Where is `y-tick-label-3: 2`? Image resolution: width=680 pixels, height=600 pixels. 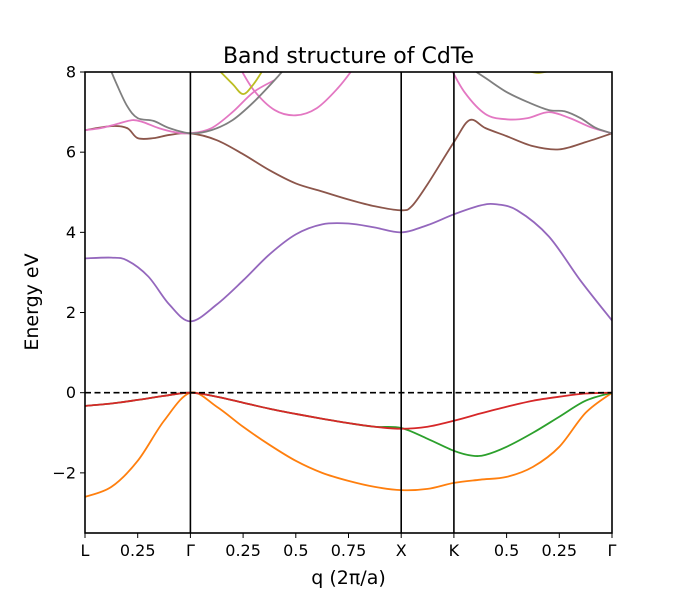
y-tick-label-3: 2 is located at coordinates (71, 312).